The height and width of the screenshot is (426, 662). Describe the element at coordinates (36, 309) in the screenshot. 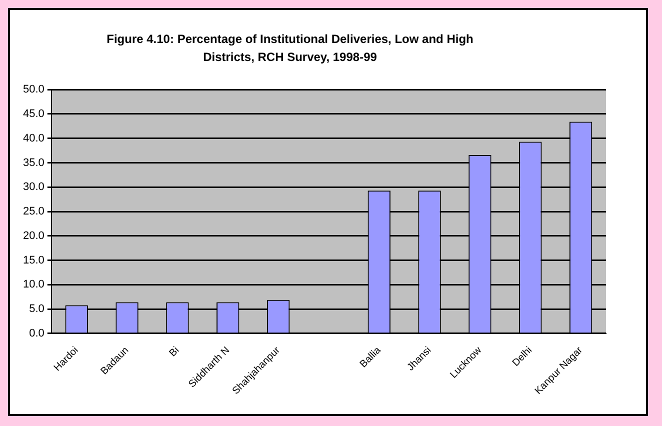

I see `y-tick-label: 5.0` at that location.